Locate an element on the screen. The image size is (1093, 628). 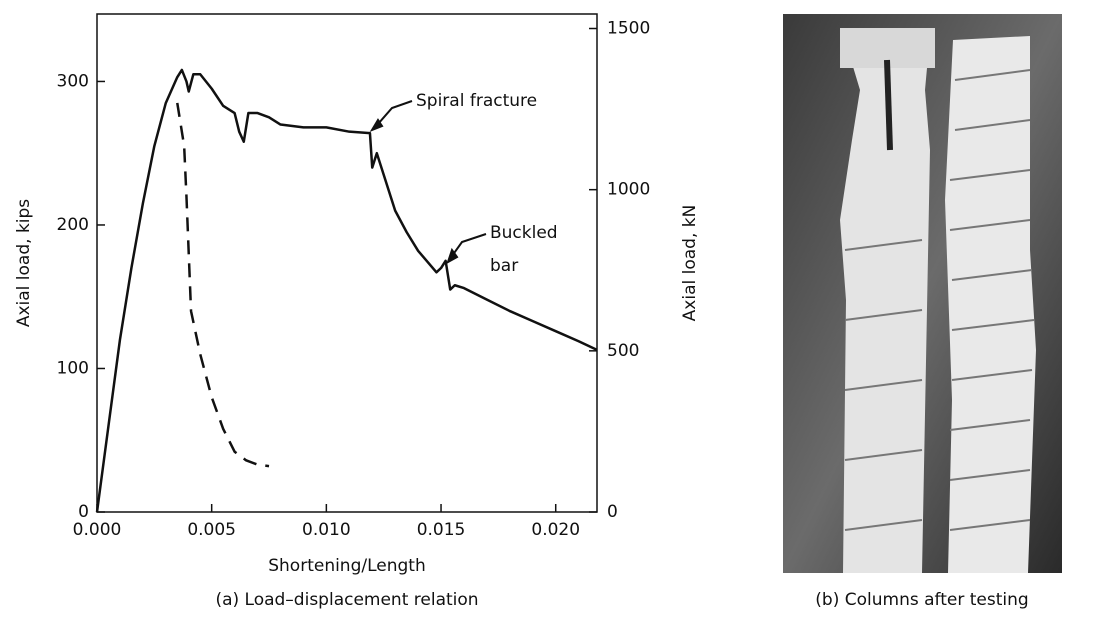
y2-axis-label: Axial load, kN is located at coordinates (690, 263).